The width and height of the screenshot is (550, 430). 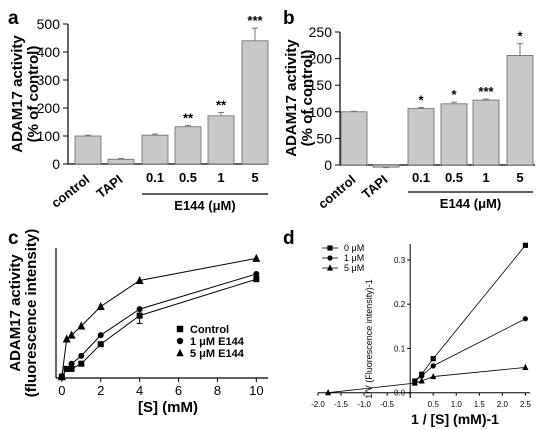 I want to click on x-tick-label: 10, so click(x=256, y=390).